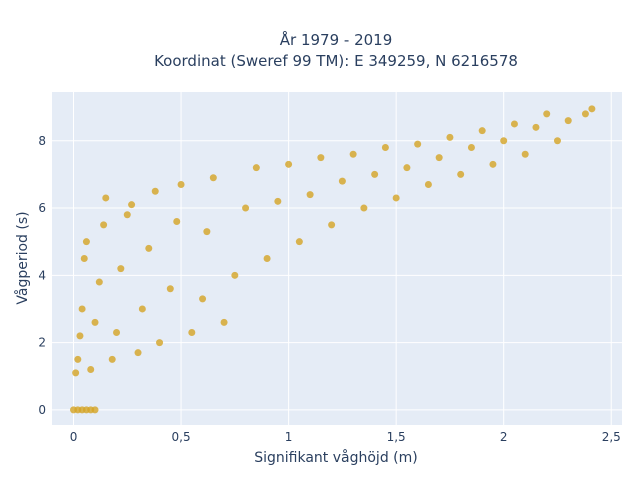 Image resolution: width=640 pixels, height=480 pixels. I want to click on y-tick-label: 2, so click(42, 343).